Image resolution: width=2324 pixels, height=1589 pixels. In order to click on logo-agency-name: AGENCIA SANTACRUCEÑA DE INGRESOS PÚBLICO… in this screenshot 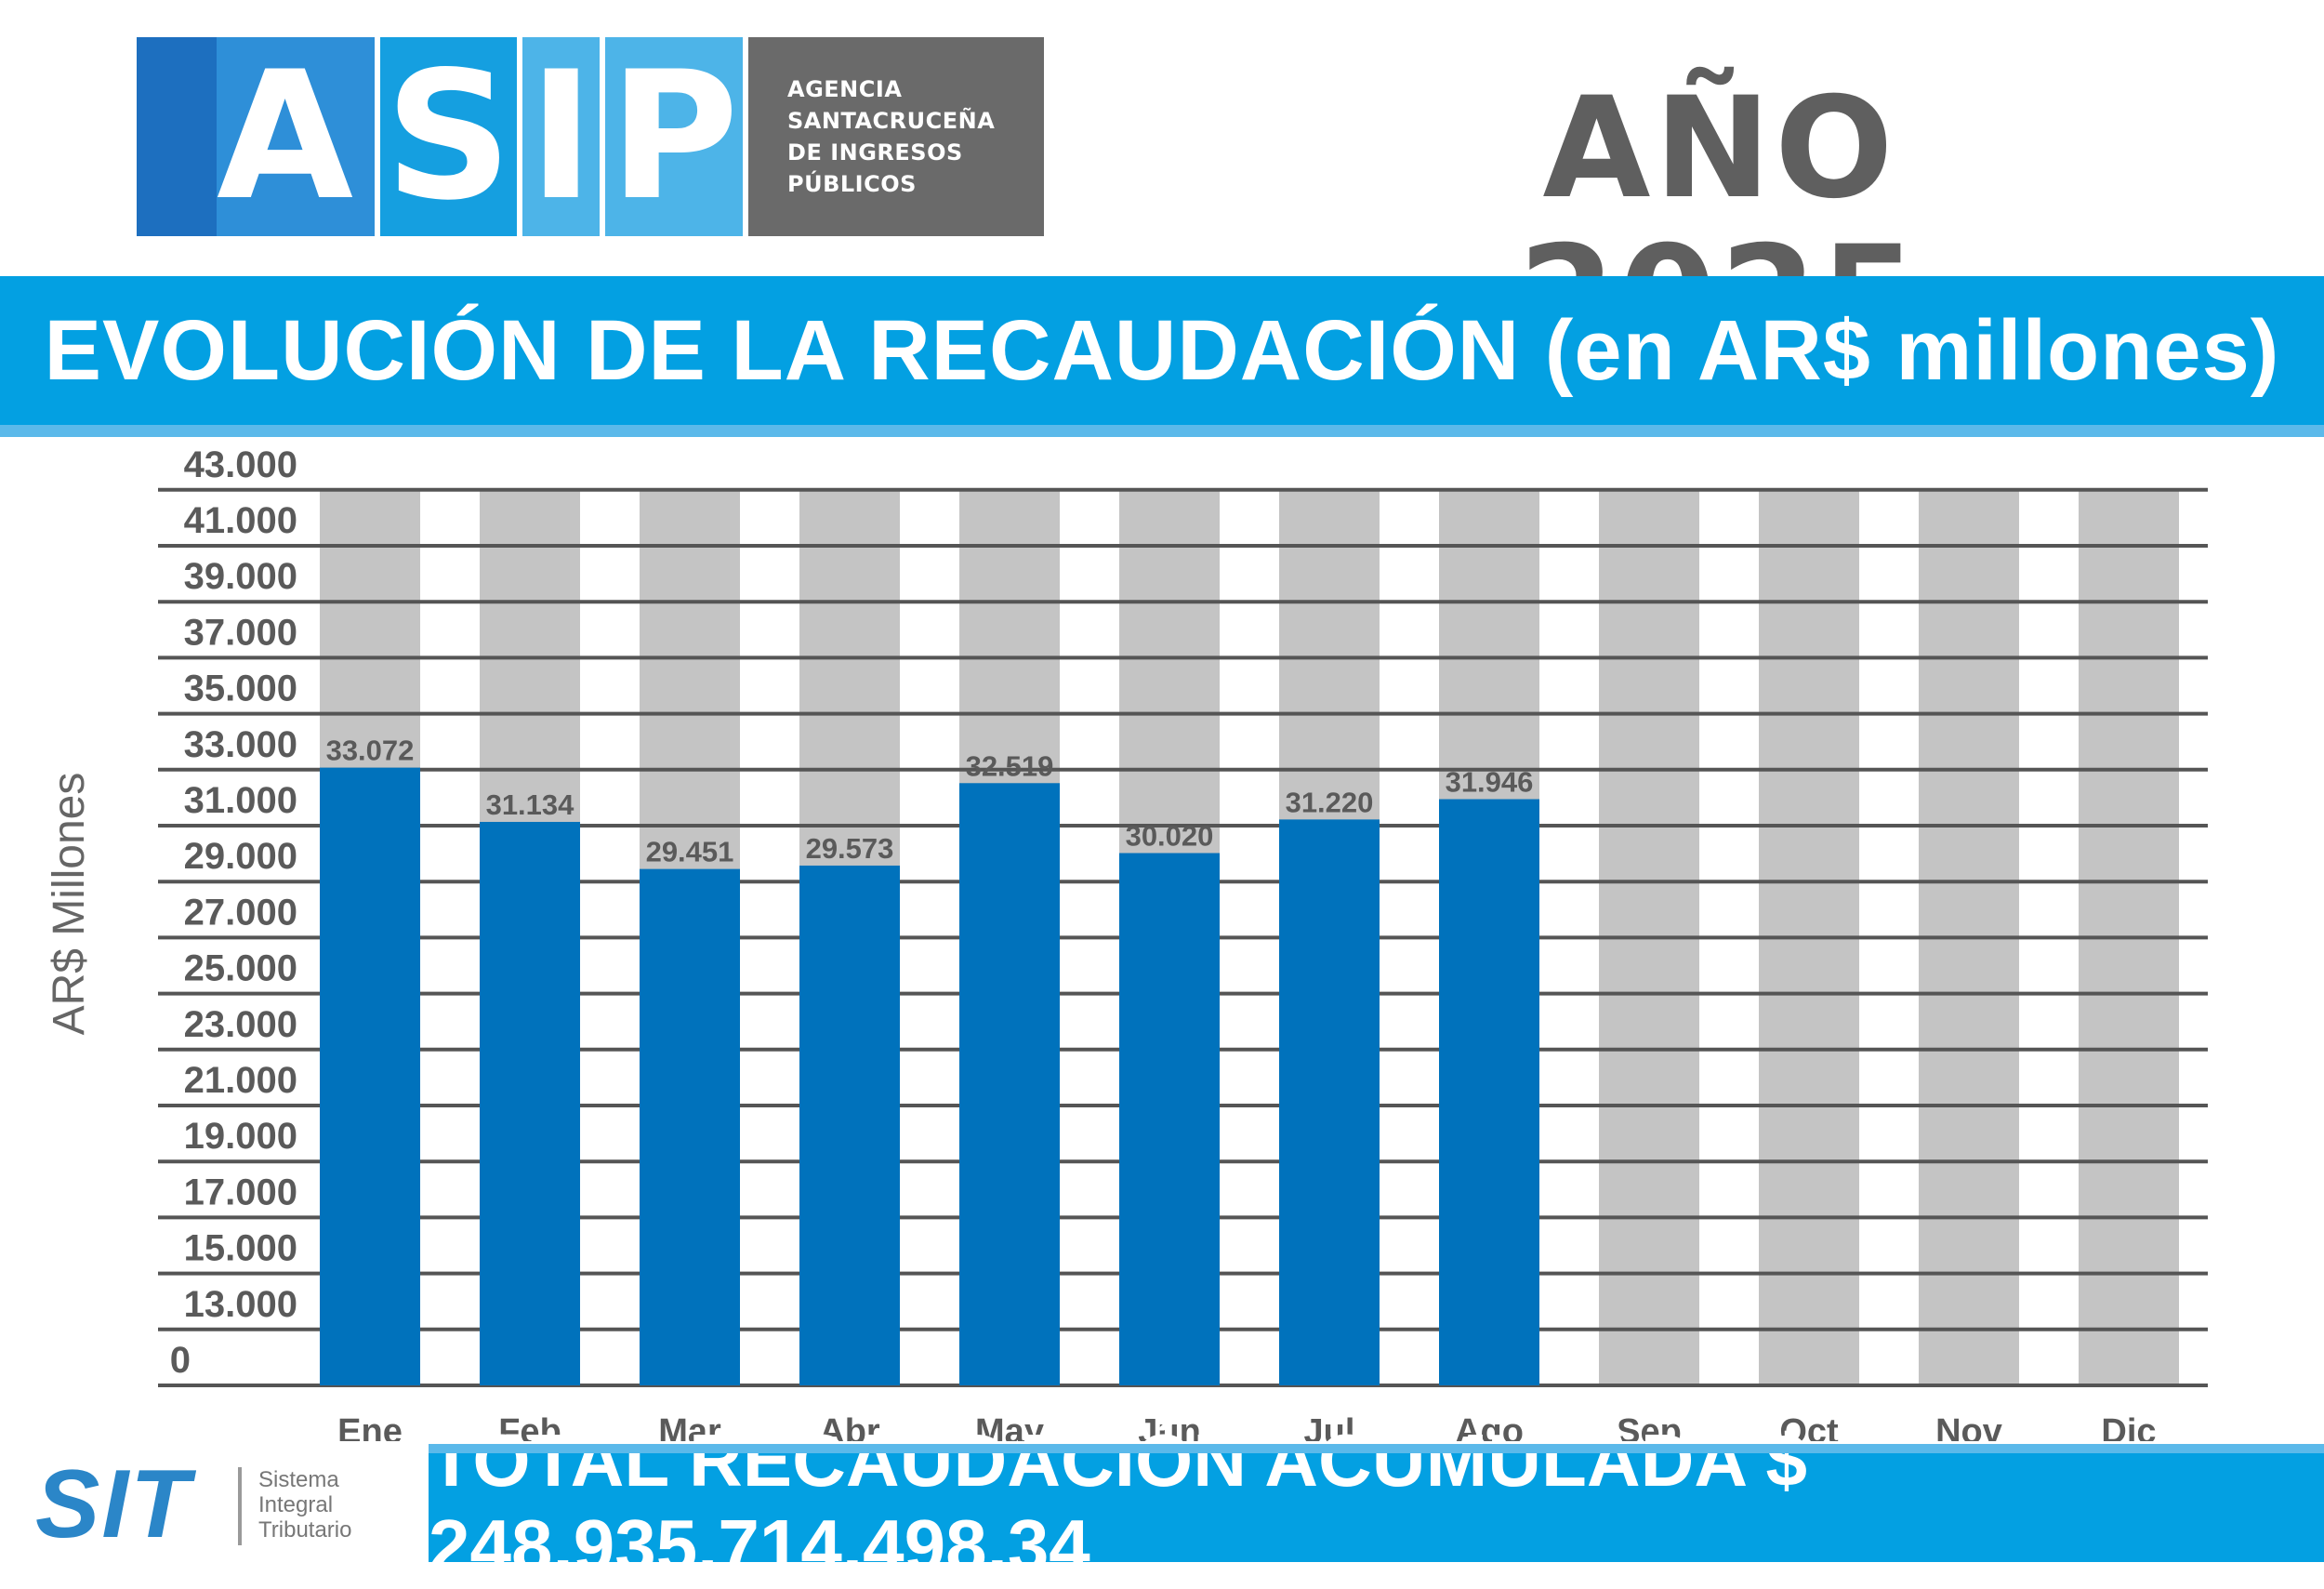, I will do `click(896, 137)`.